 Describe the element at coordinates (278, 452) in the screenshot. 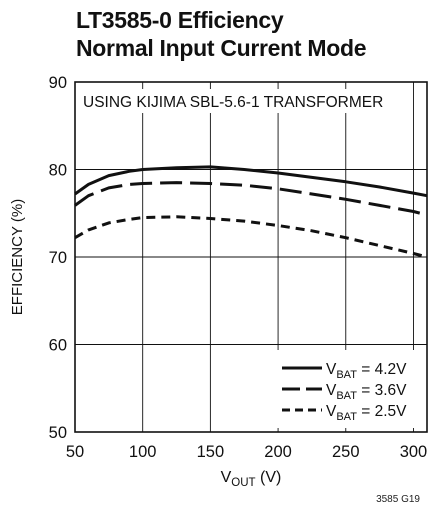

I see `x-tick-label-200: 200` at that location.